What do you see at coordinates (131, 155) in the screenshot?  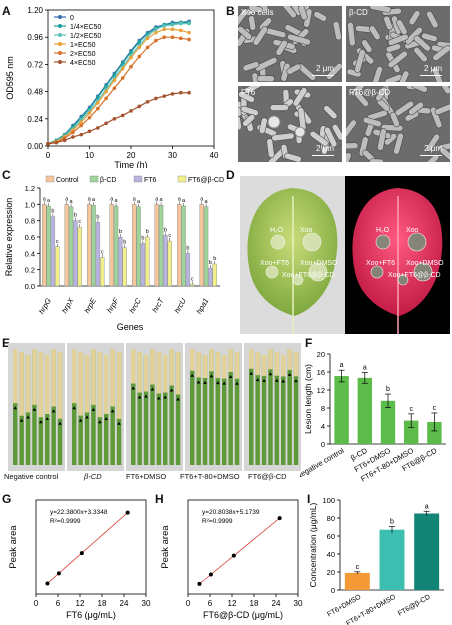 I see `x-tick-label: 20` at bounding box center [131, 155].